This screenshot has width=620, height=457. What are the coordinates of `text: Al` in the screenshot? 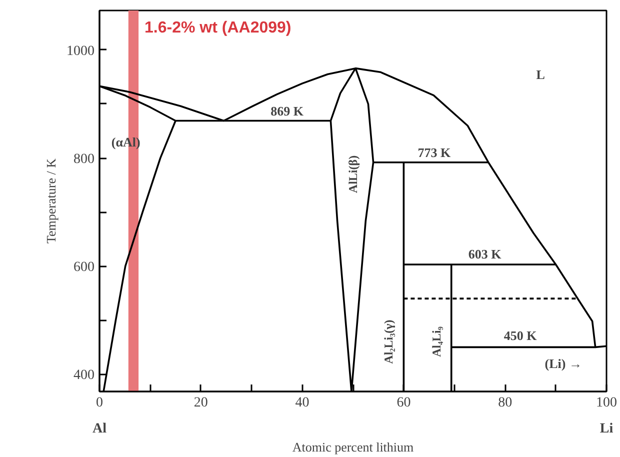 It's located at (99, 429).